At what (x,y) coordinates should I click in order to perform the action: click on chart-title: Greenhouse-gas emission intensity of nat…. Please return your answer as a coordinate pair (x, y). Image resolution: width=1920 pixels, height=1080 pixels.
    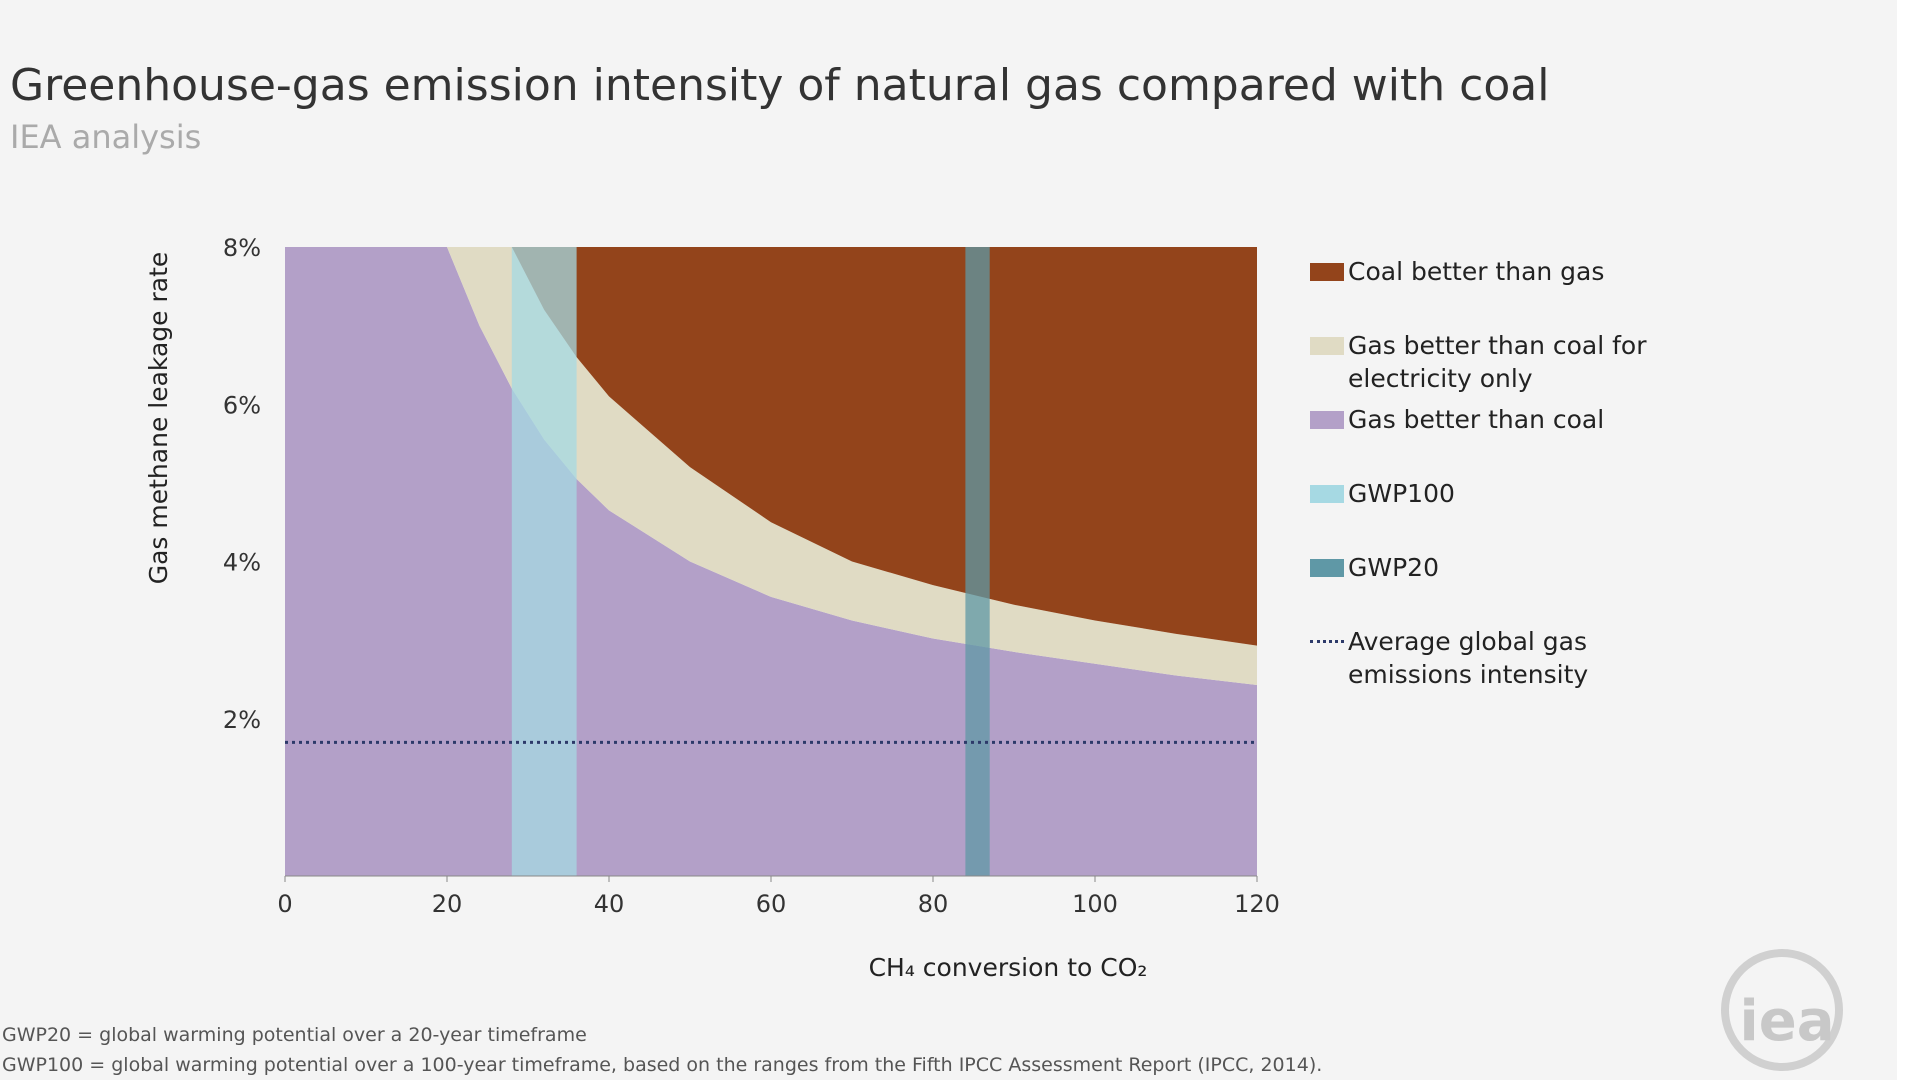
    Looking at the image, I should click on (779, 85).